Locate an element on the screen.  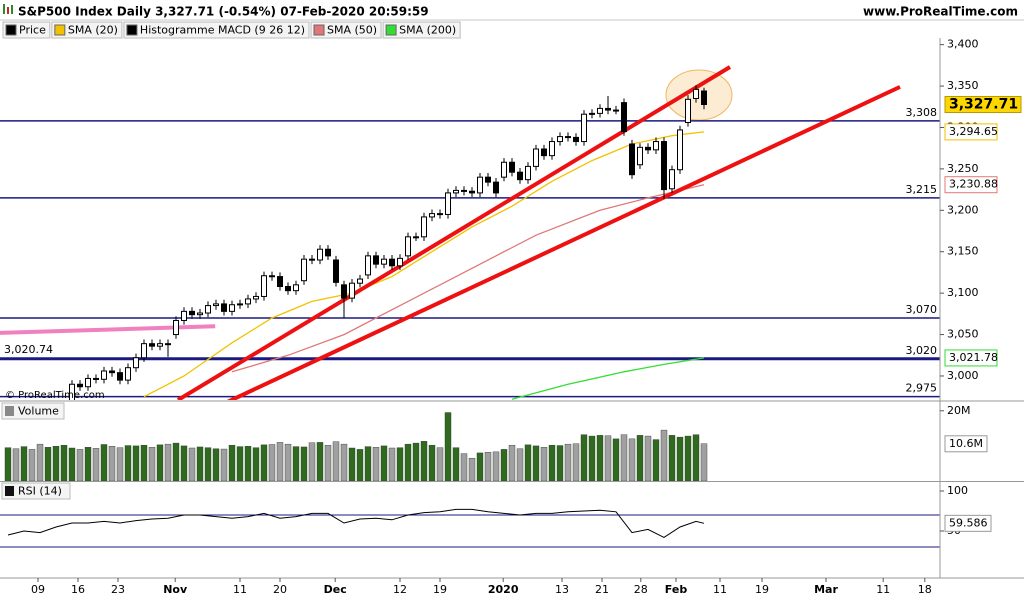
y-tick-label: 3,100 is located at coordinates (963, 292).